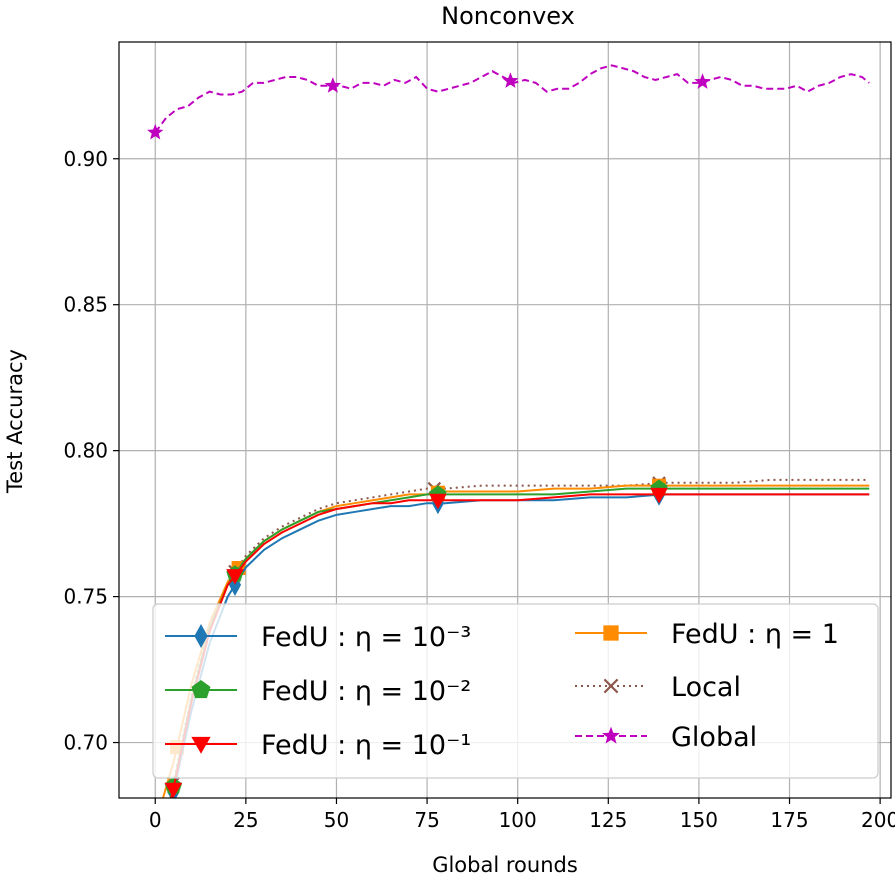  Describe the element at coordinates (508, 16) in the screenshot. I see `chart-title: Nonconvex` at that location.